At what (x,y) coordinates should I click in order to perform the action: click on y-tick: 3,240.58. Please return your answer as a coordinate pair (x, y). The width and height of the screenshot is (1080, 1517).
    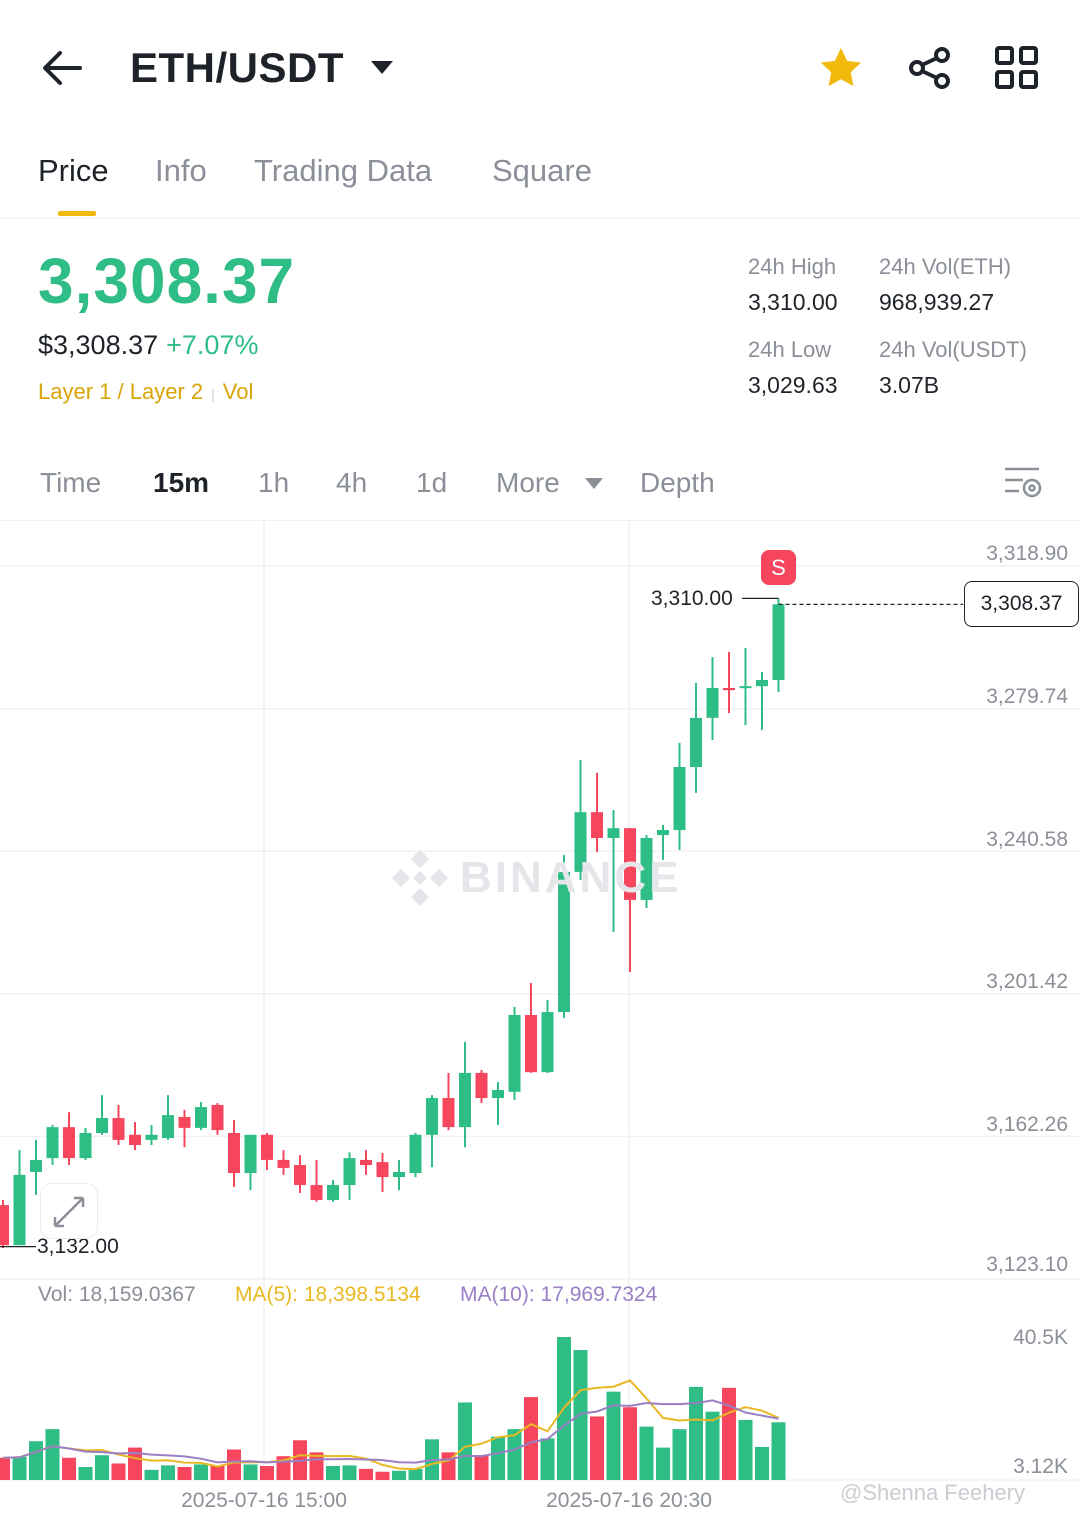
    Looking at the image, I should click on (1027, 839).